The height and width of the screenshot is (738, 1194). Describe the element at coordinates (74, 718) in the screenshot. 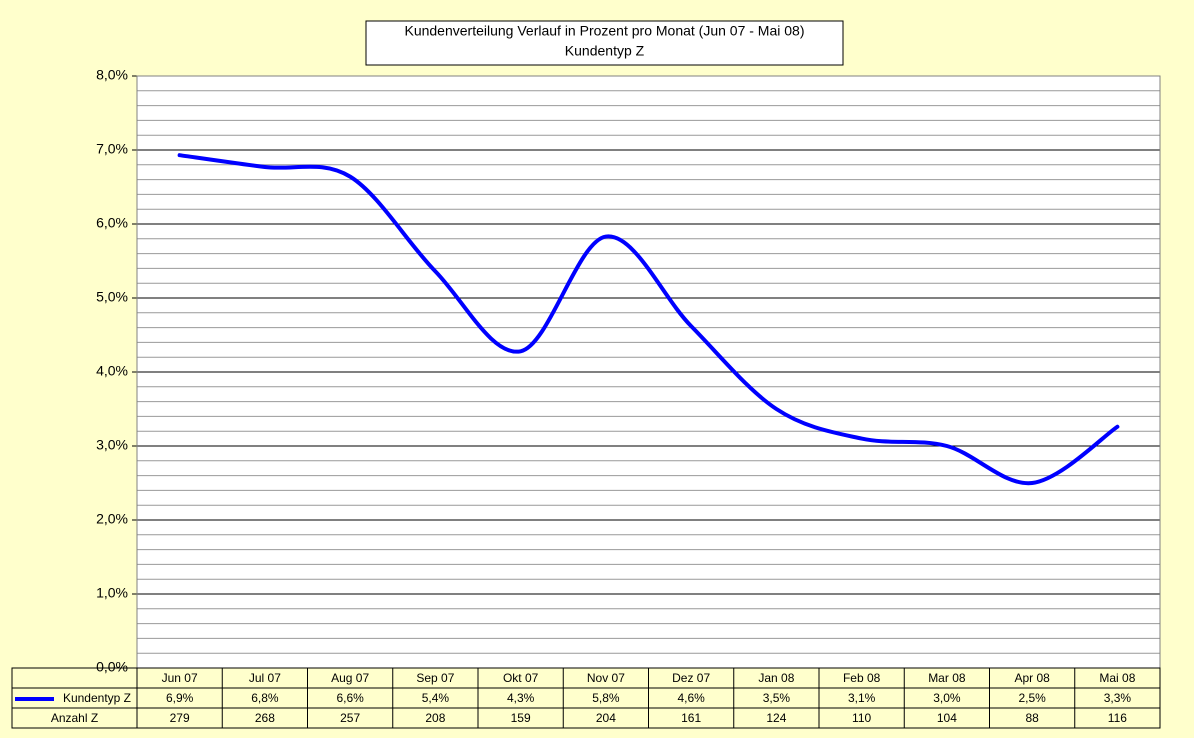

I see `table-row-label: Anzahl Z` at that location.